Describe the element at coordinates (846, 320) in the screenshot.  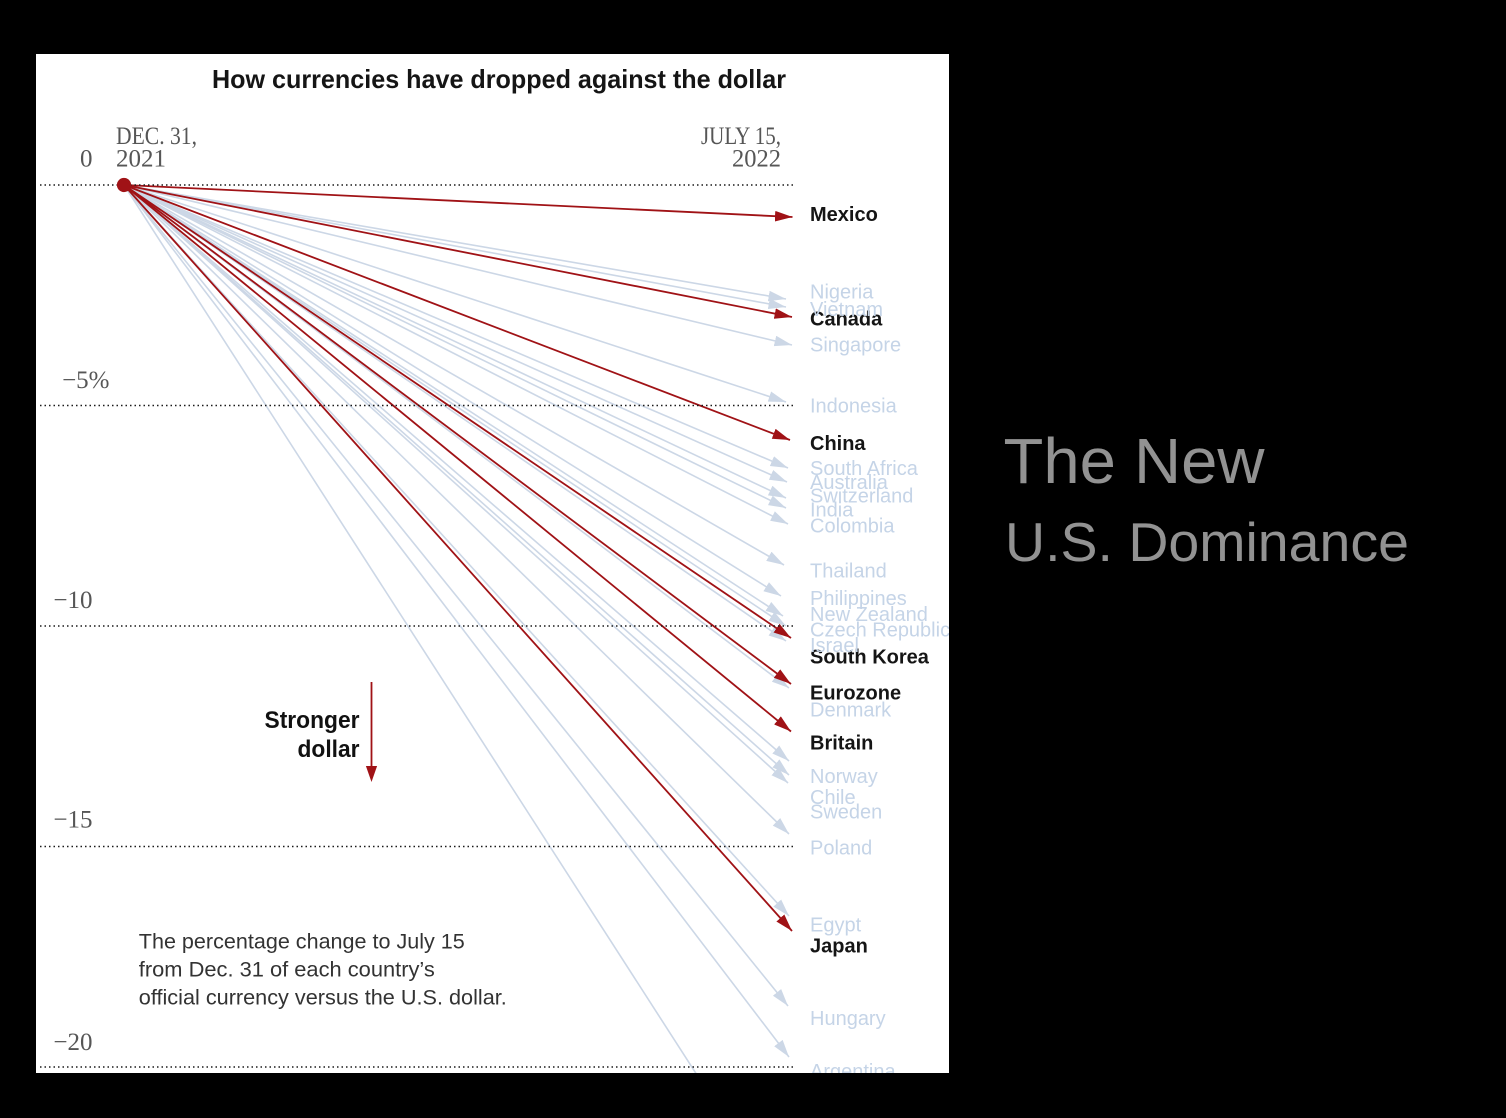
I see `svg-text: Canada` at that location.